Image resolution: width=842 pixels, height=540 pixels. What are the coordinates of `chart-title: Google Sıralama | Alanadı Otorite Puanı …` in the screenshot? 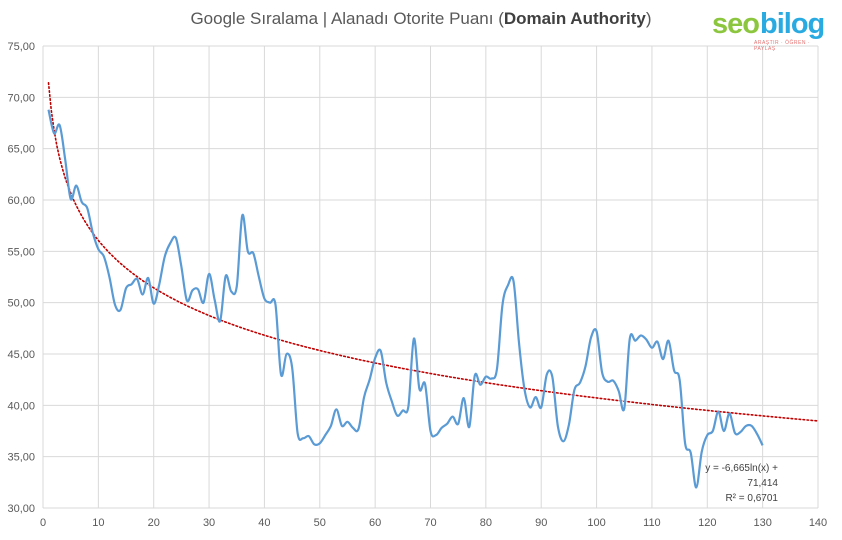 It's located at (421, 19).